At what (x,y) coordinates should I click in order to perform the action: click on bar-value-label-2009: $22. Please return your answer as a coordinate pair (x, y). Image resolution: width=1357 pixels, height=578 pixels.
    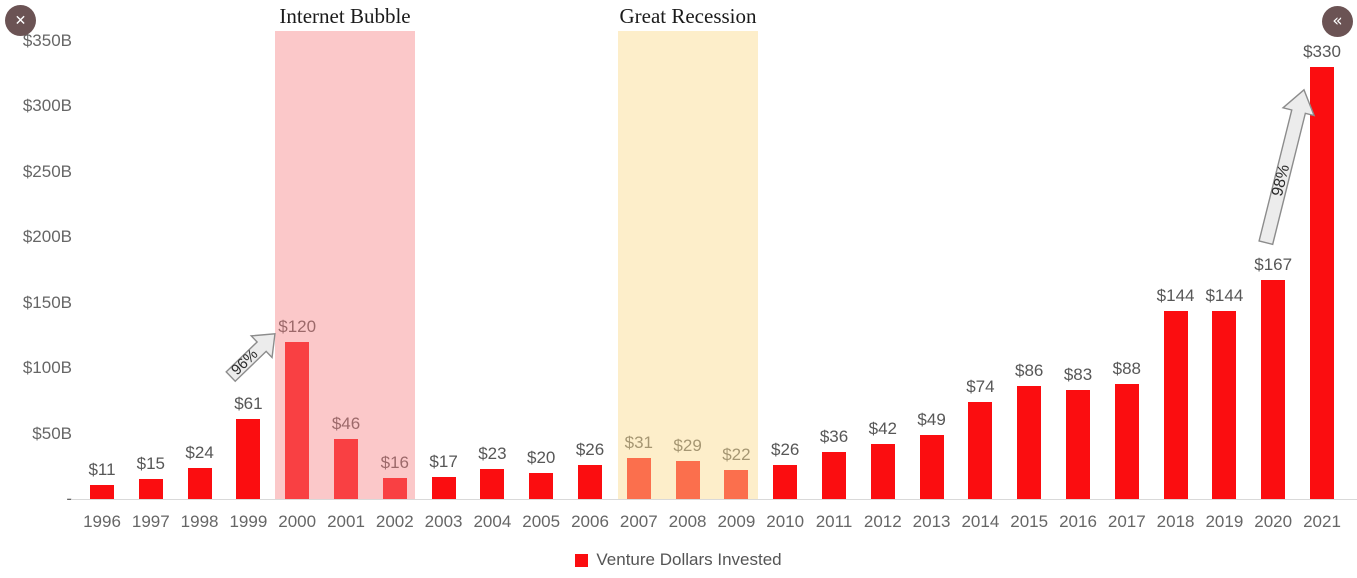
    Looking at the image, I should click on (736, 454).